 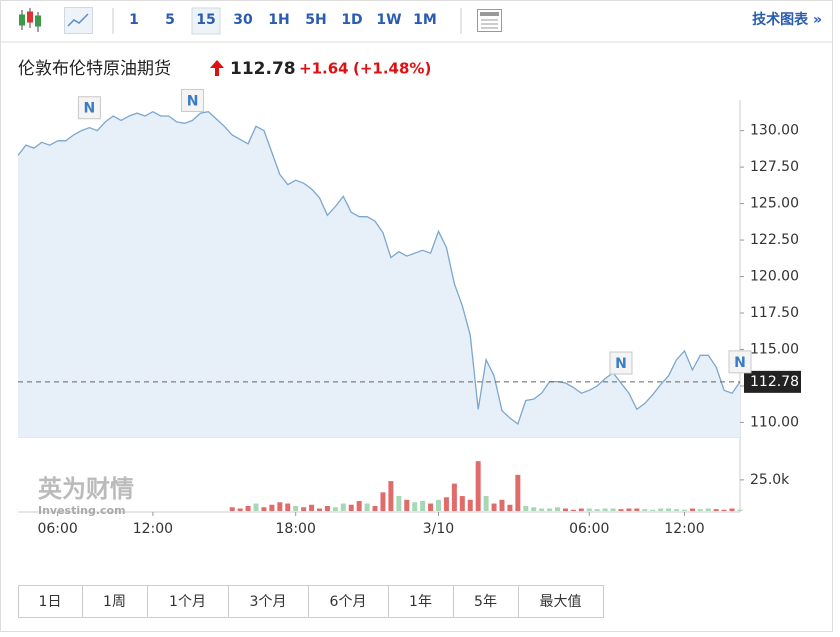 I want to click on range-button-label: 1周, so click(x=114, y=602).